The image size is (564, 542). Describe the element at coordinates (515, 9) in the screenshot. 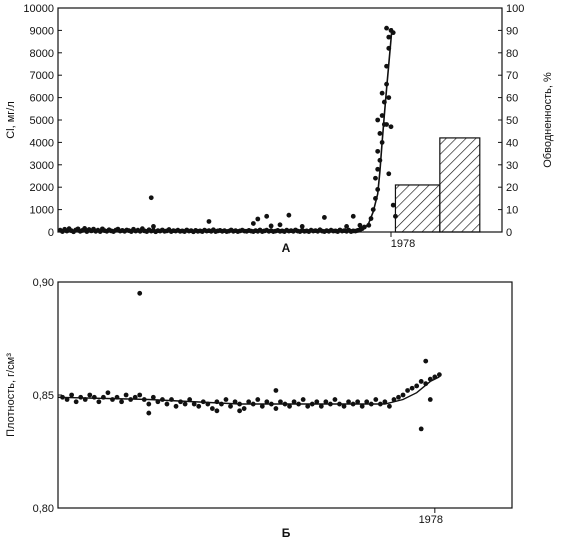

I see `panel-a-right-tick-label: 100` at that location.